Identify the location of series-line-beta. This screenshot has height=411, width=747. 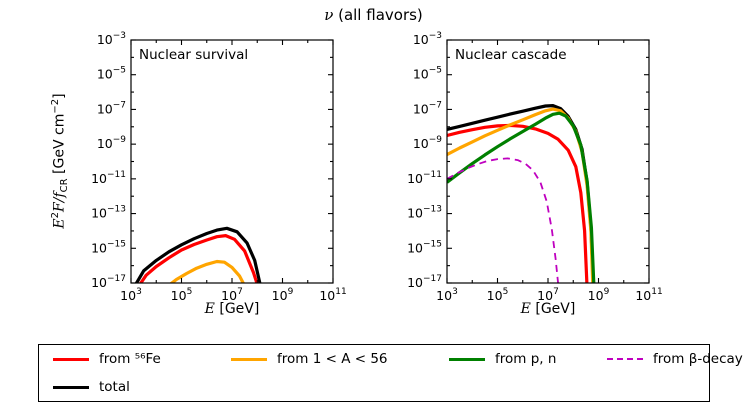
(503, 220).